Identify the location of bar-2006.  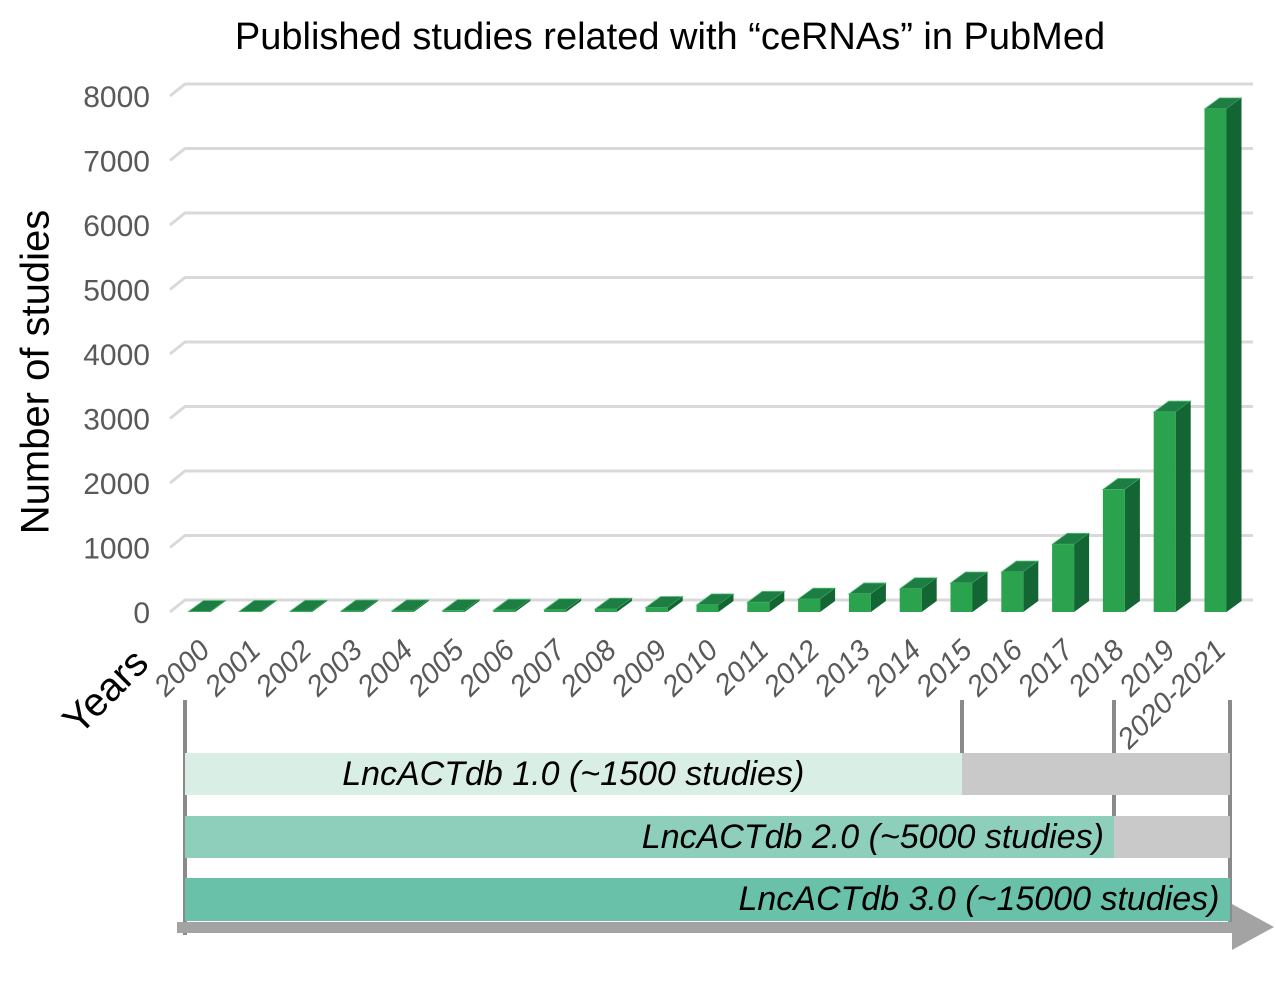
(512, 605).